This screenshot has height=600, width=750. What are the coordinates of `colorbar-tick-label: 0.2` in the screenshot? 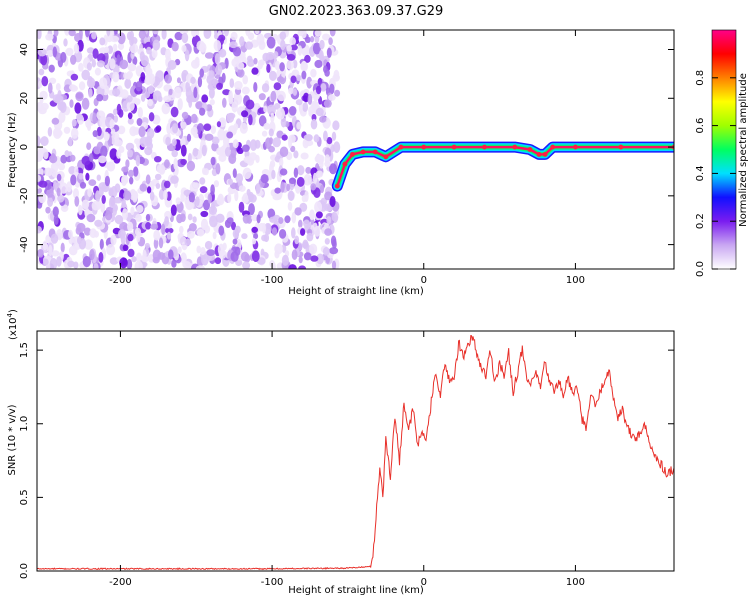 It's located at (700, 221).